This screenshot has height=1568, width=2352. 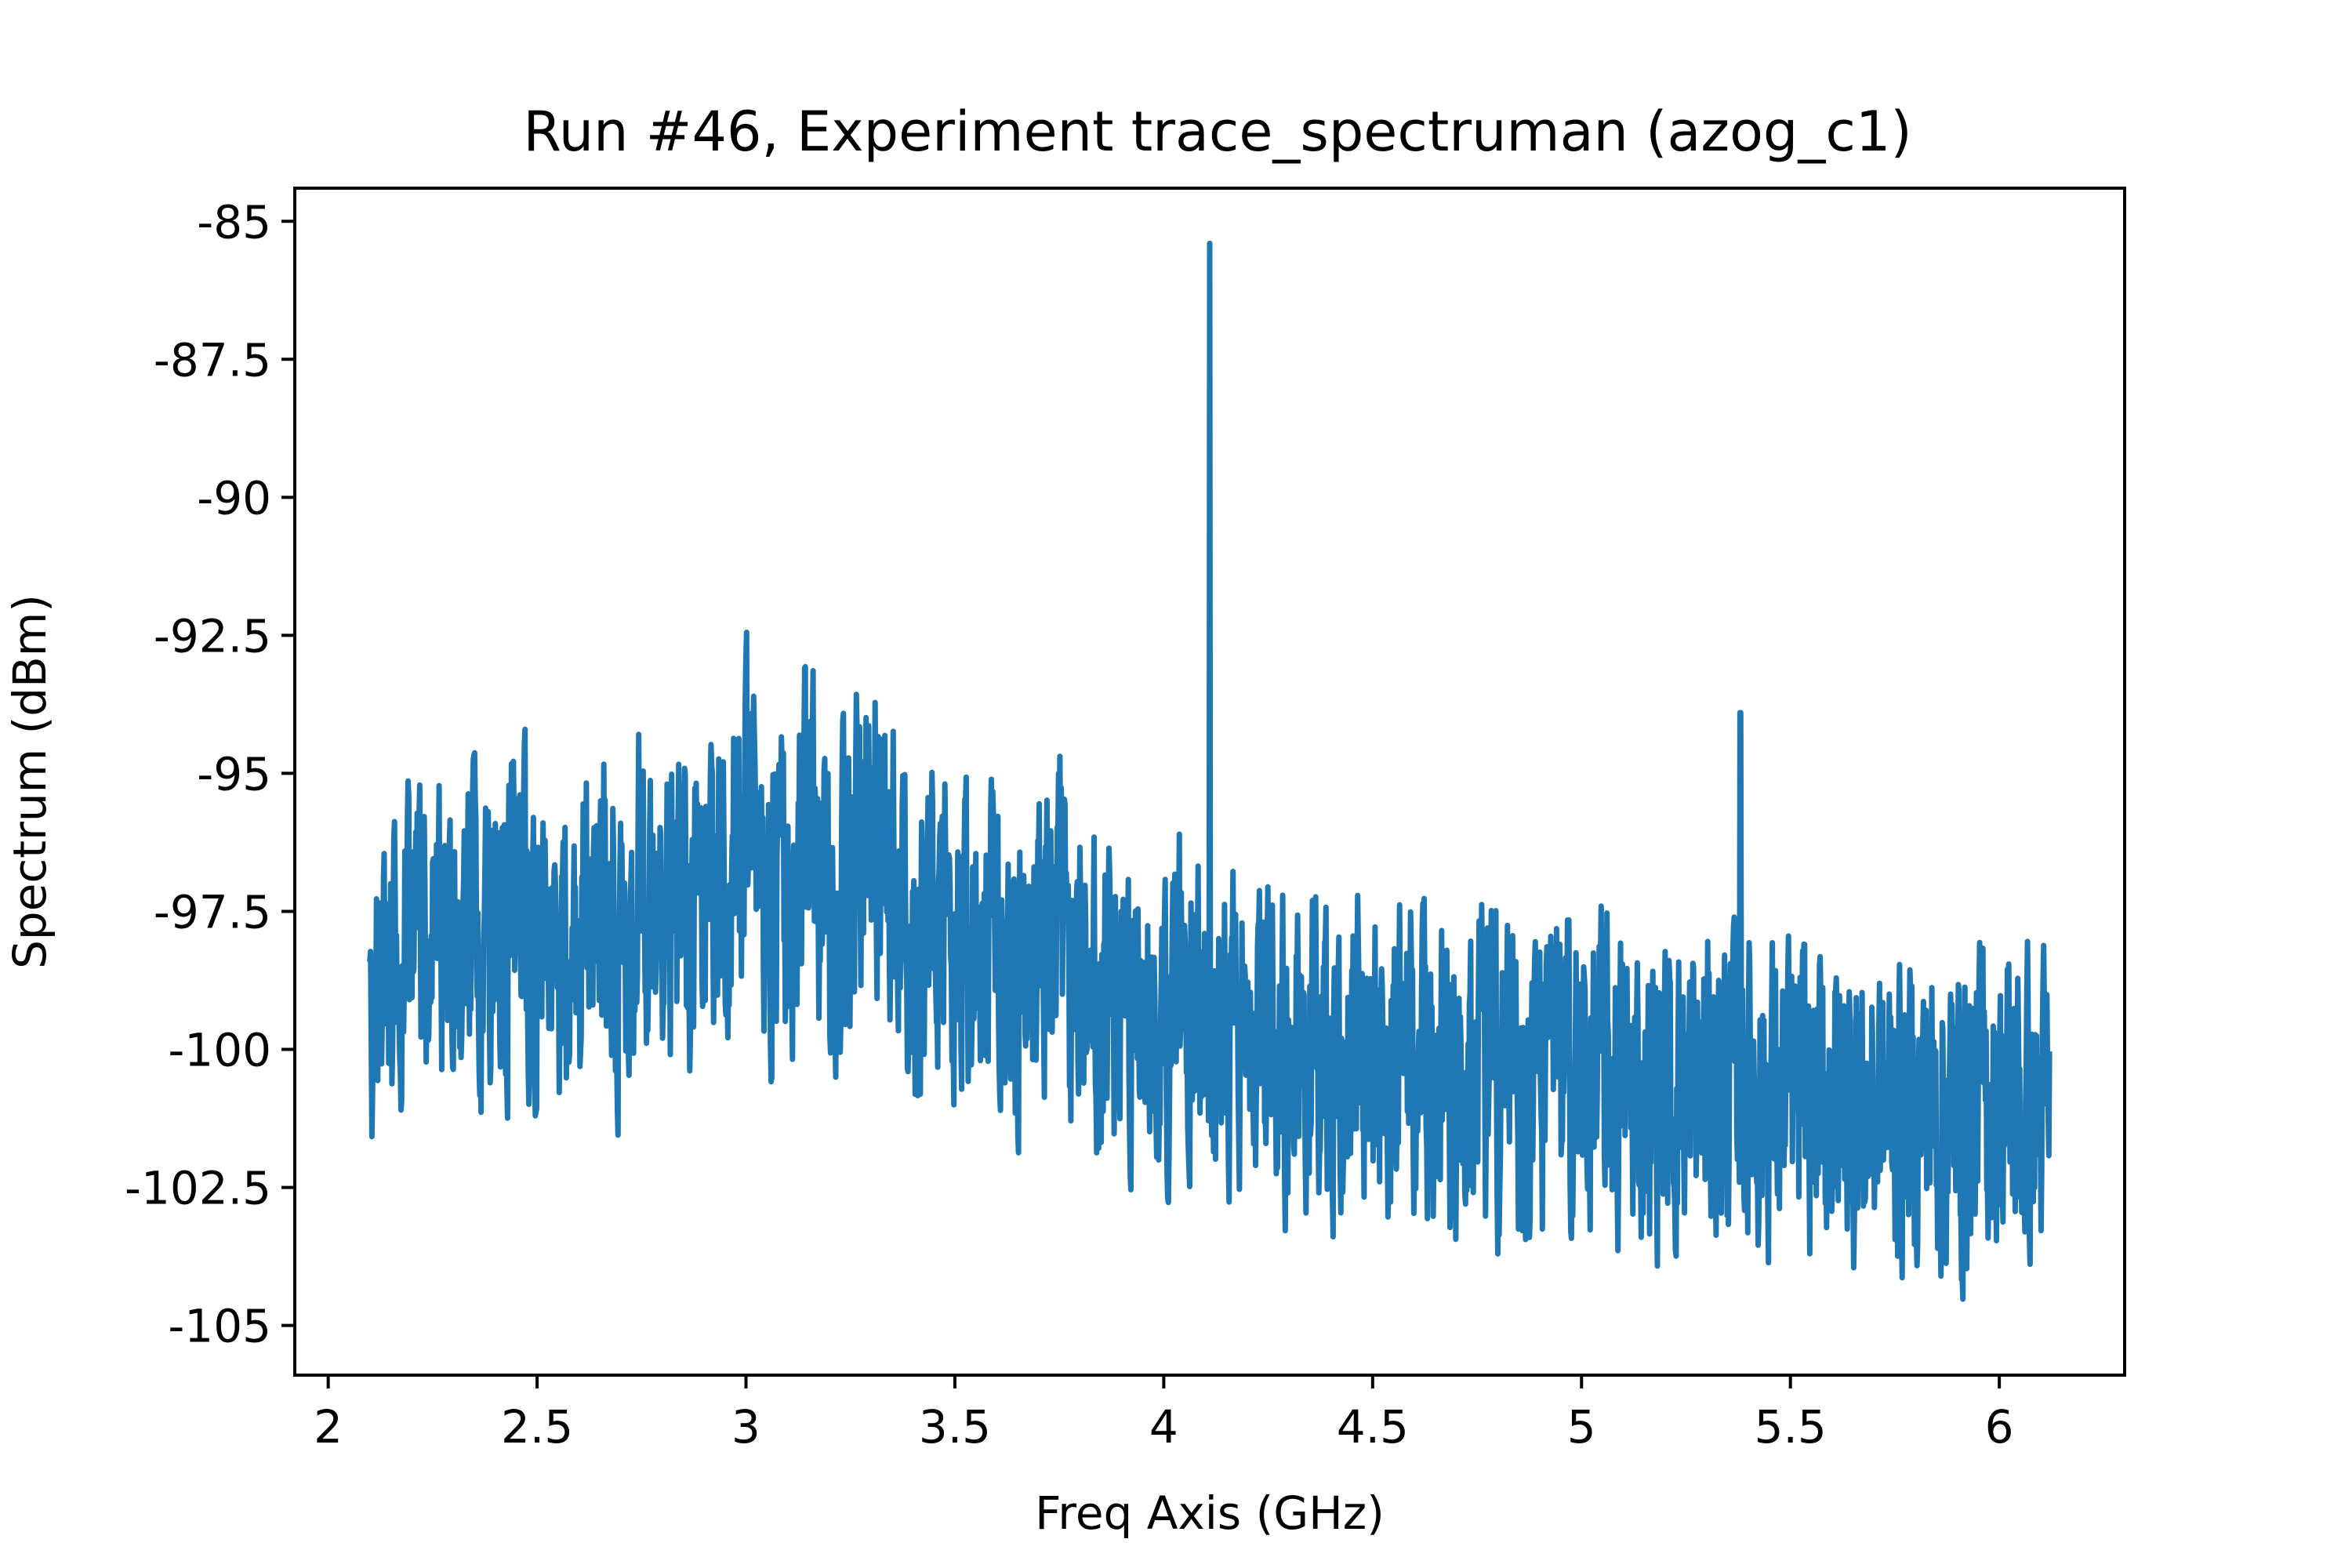 What do you see at coordinates (1163, 1427) in the screenshot?
I see `x-tick-label: 4` at bounding box center [1163, 1427].